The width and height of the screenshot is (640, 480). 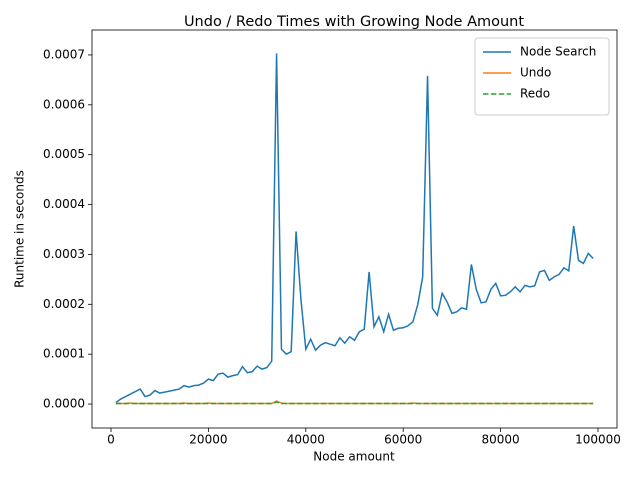 What do you see at coordinates (354, 403) in the screenshot?
I see `series-line` at bounding box center [354, 403].